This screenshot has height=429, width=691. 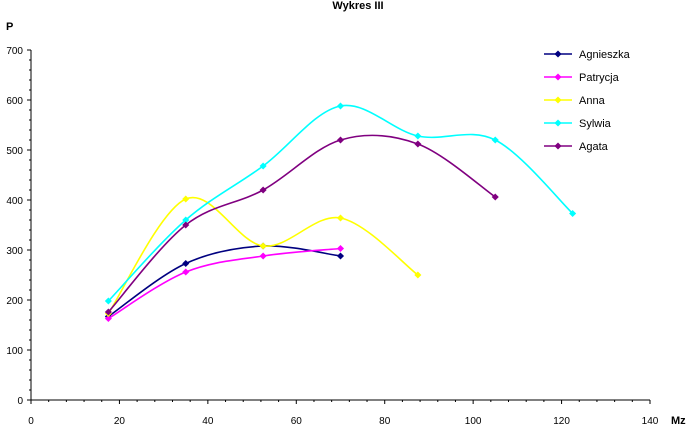 I want to click on legend-item: Agnieszka, so click(x=587, y=55).